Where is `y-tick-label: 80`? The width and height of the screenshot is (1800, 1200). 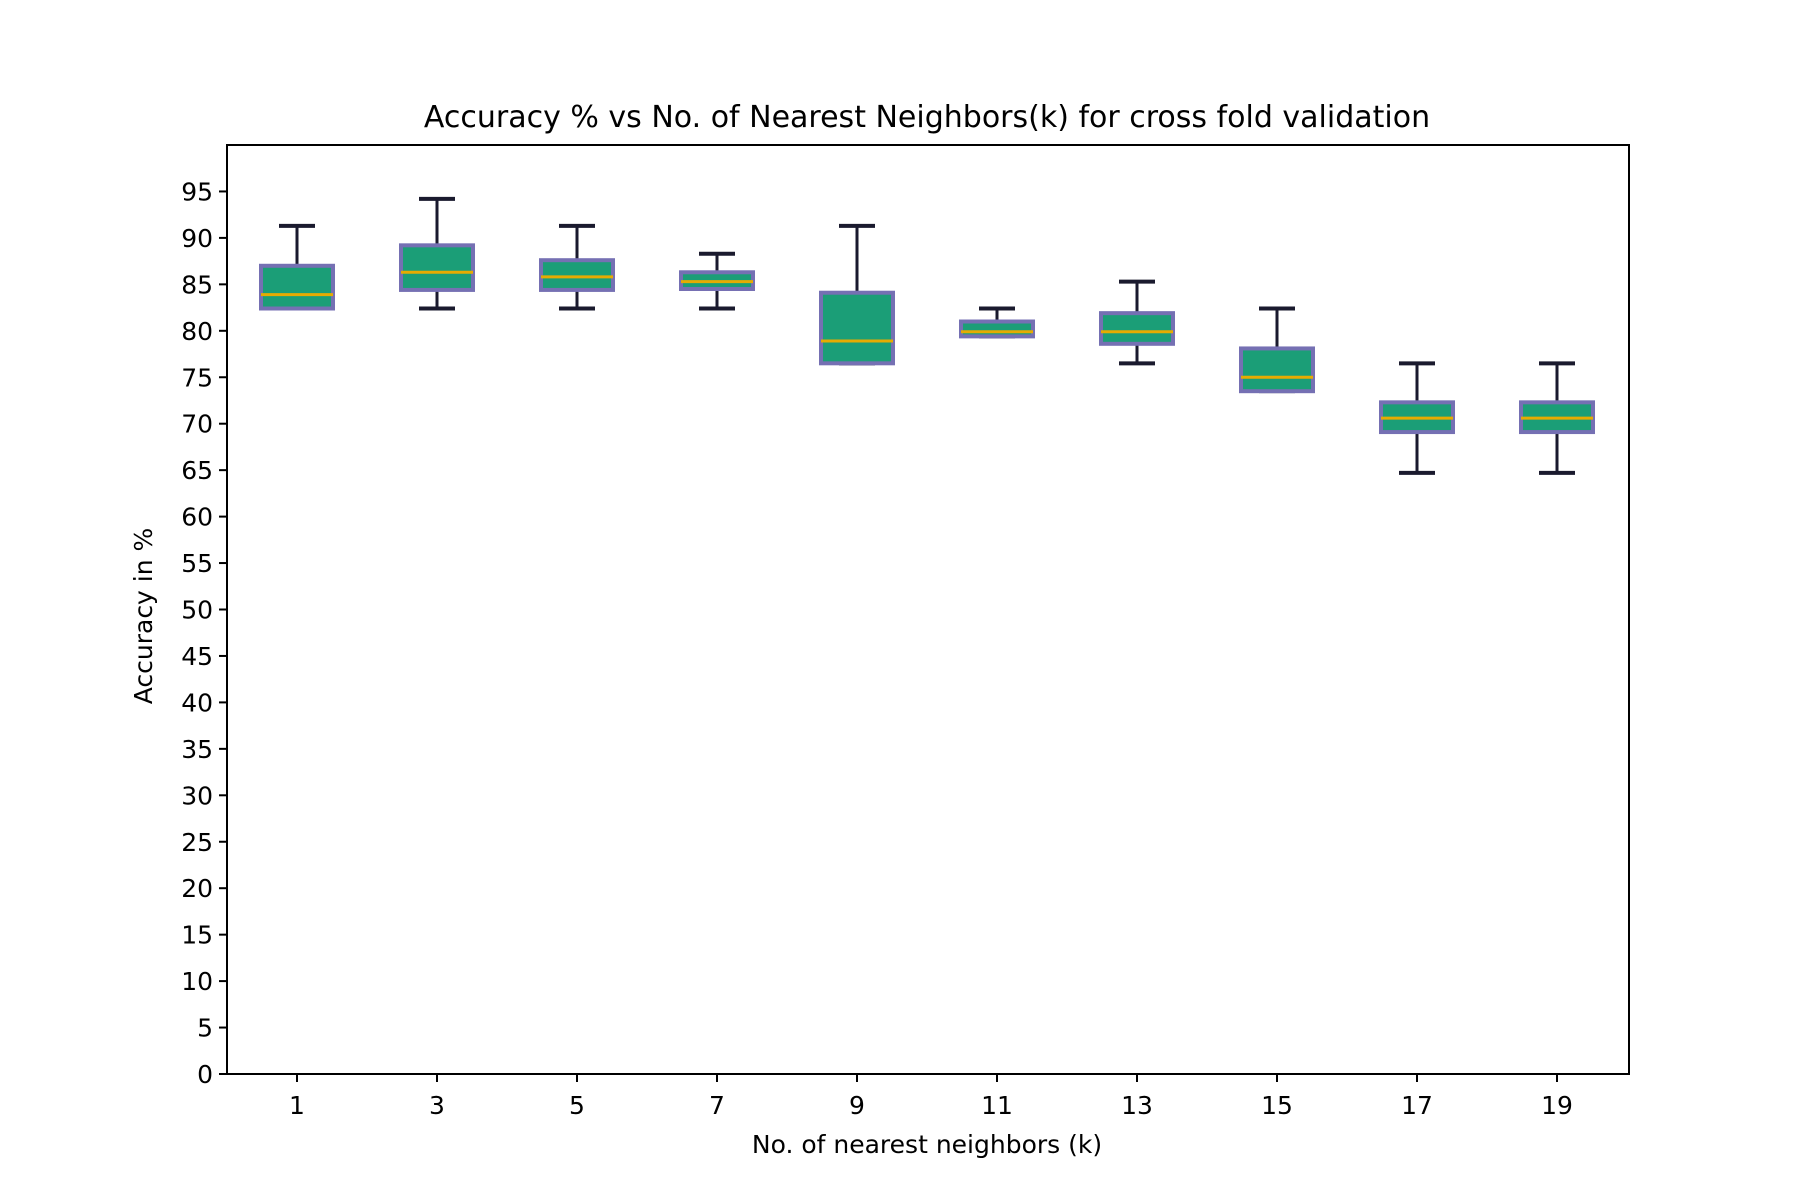
y-tick-label: 80 is located at coordinates (197, 331).